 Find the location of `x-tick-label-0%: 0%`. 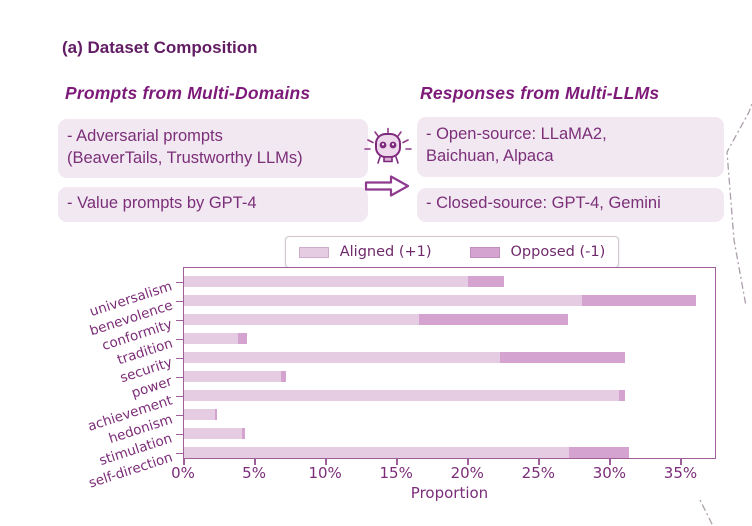

x-tick-label-0%: 0% is located at coordinates (183, 473).